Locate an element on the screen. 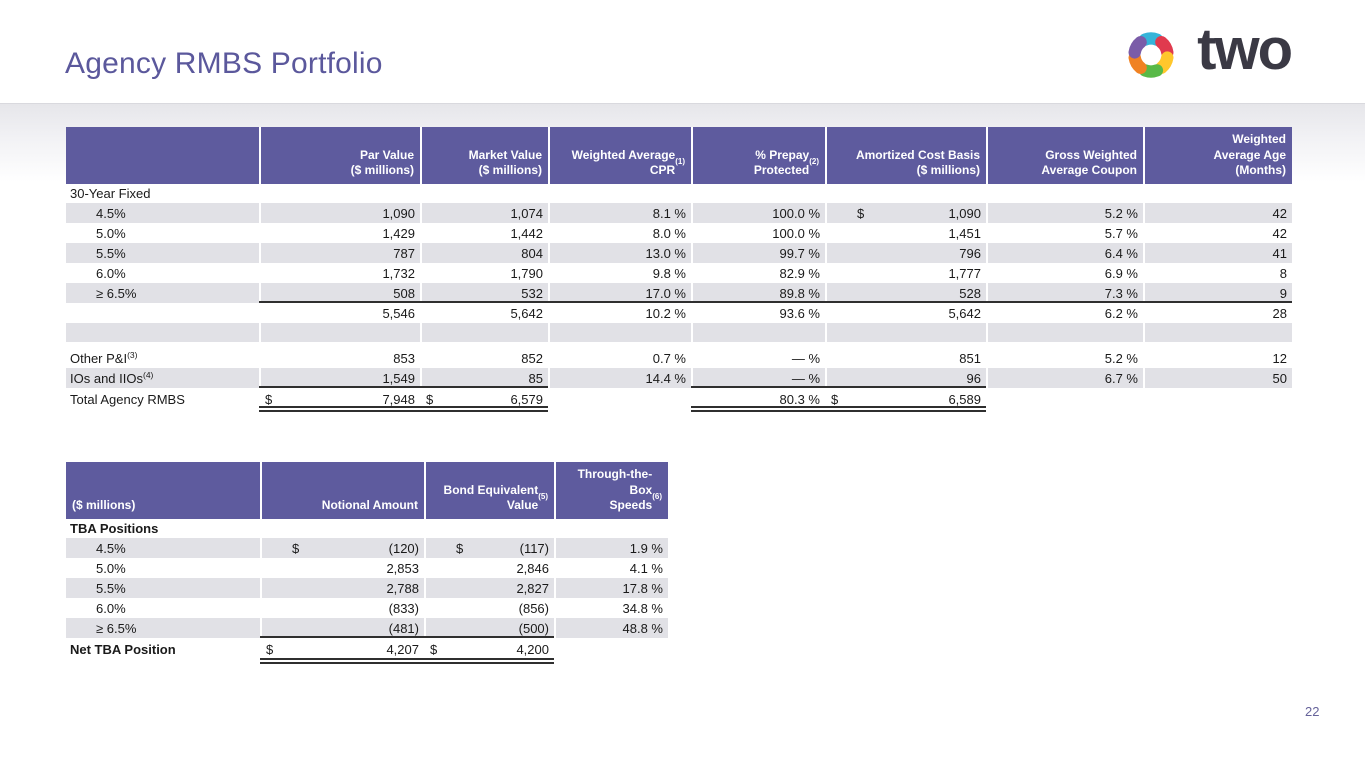  cell: 100.0 % is located at coordinates (796, 233).